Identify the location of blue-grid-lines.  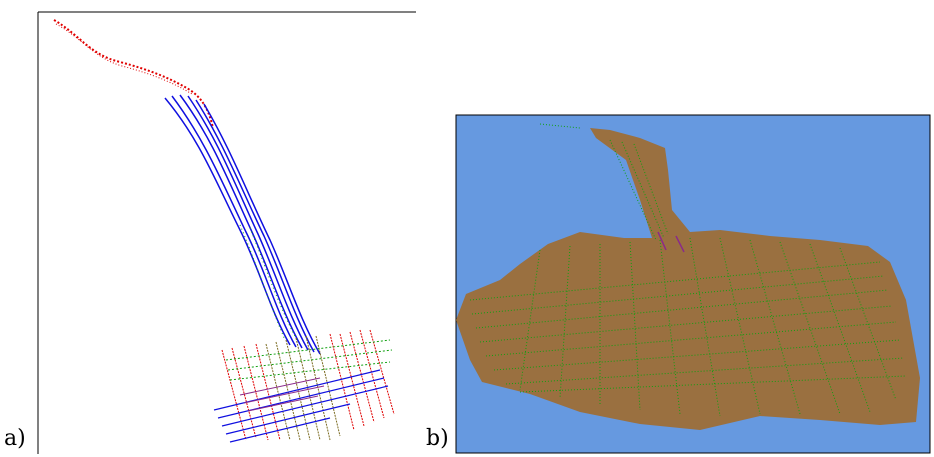
(301, 406).